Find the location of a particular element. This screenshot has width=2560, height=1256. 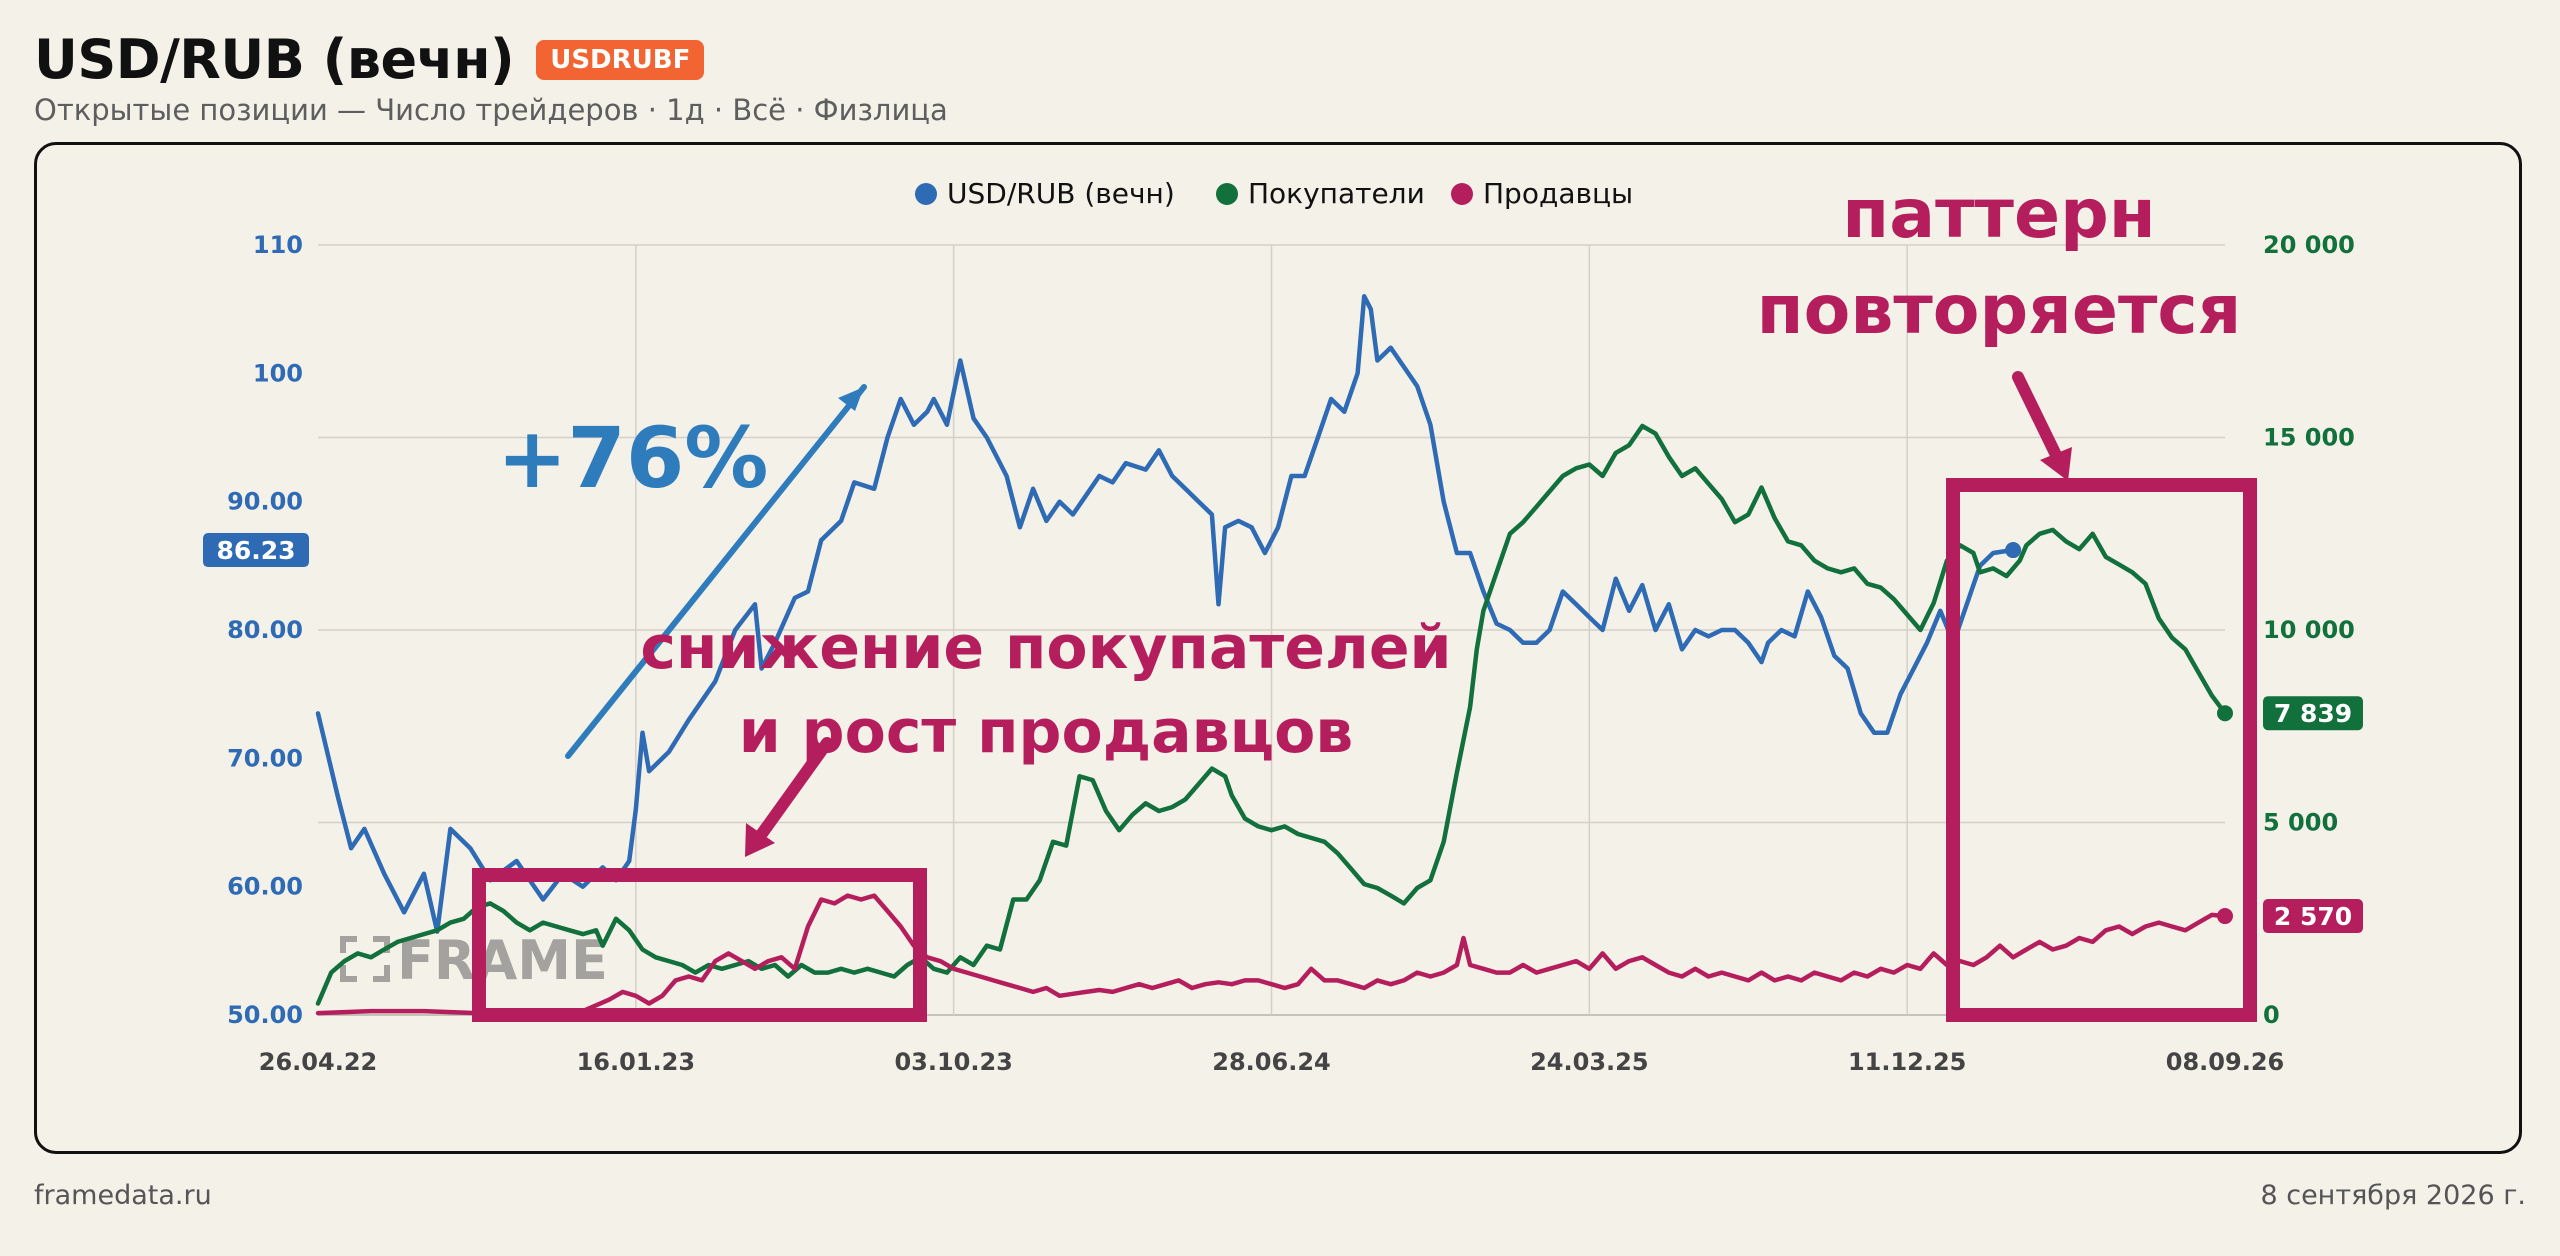

x-tick-label: 28.06.24 is located at coordinates (1271, 1062).